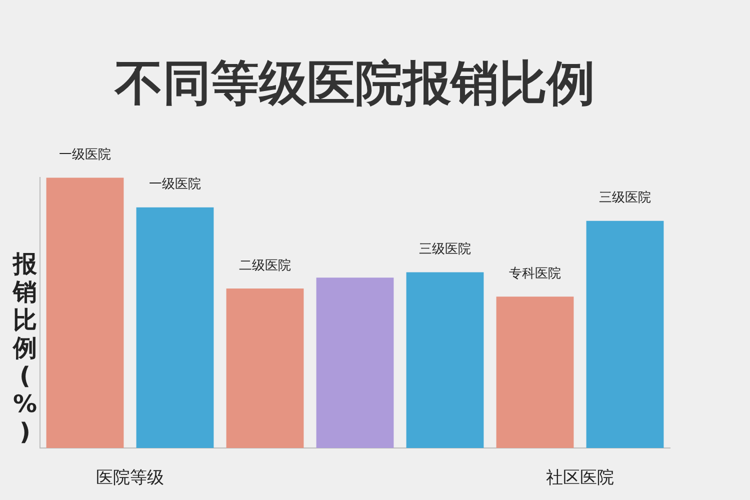  I want to click on text: 社区医院, so click(580, 478).